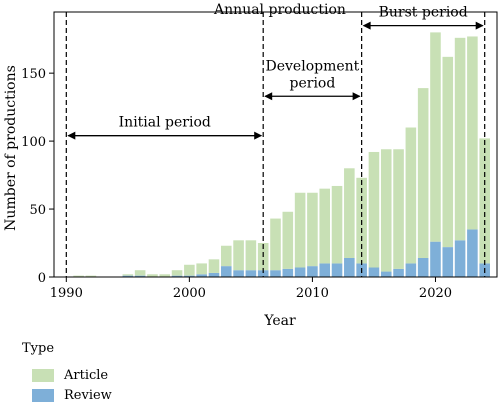 The height and width of the screenshot is (406, 500). Describe the element at coordinates (201, 275) in the screenshot. I see `bar-review-2001` at that location.